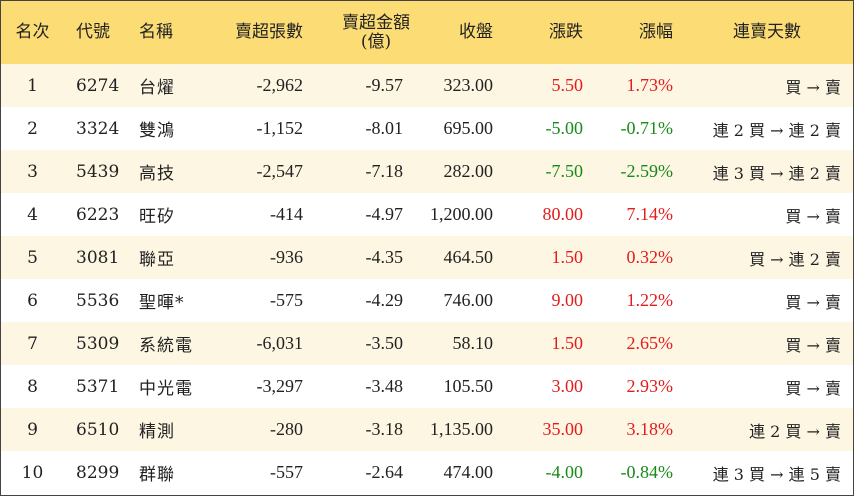  Describe the element at coordinates (98, 214) in the screenshot. I see `code-cell: 6223` at that location.